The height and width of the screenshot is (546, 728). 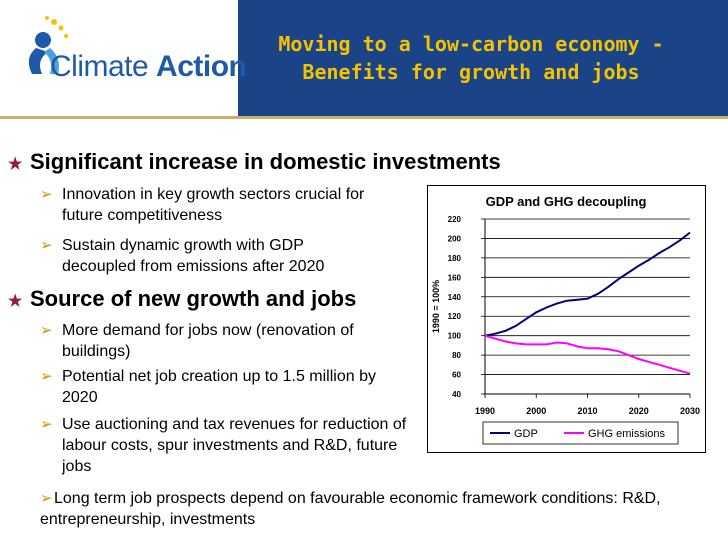 I want to click on climate-figure-icon, so click(x=48, y=45).